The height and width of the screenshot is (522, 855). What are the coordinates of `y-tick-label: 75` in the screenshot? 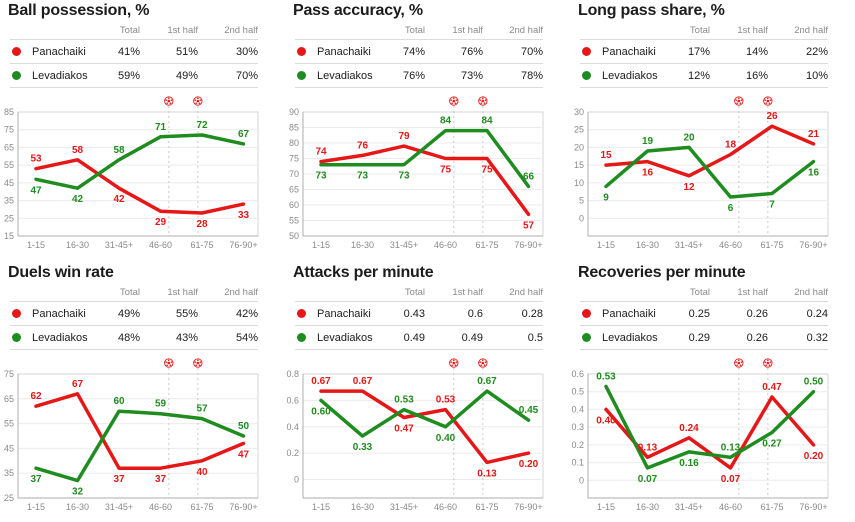 It's located at (9, 374).